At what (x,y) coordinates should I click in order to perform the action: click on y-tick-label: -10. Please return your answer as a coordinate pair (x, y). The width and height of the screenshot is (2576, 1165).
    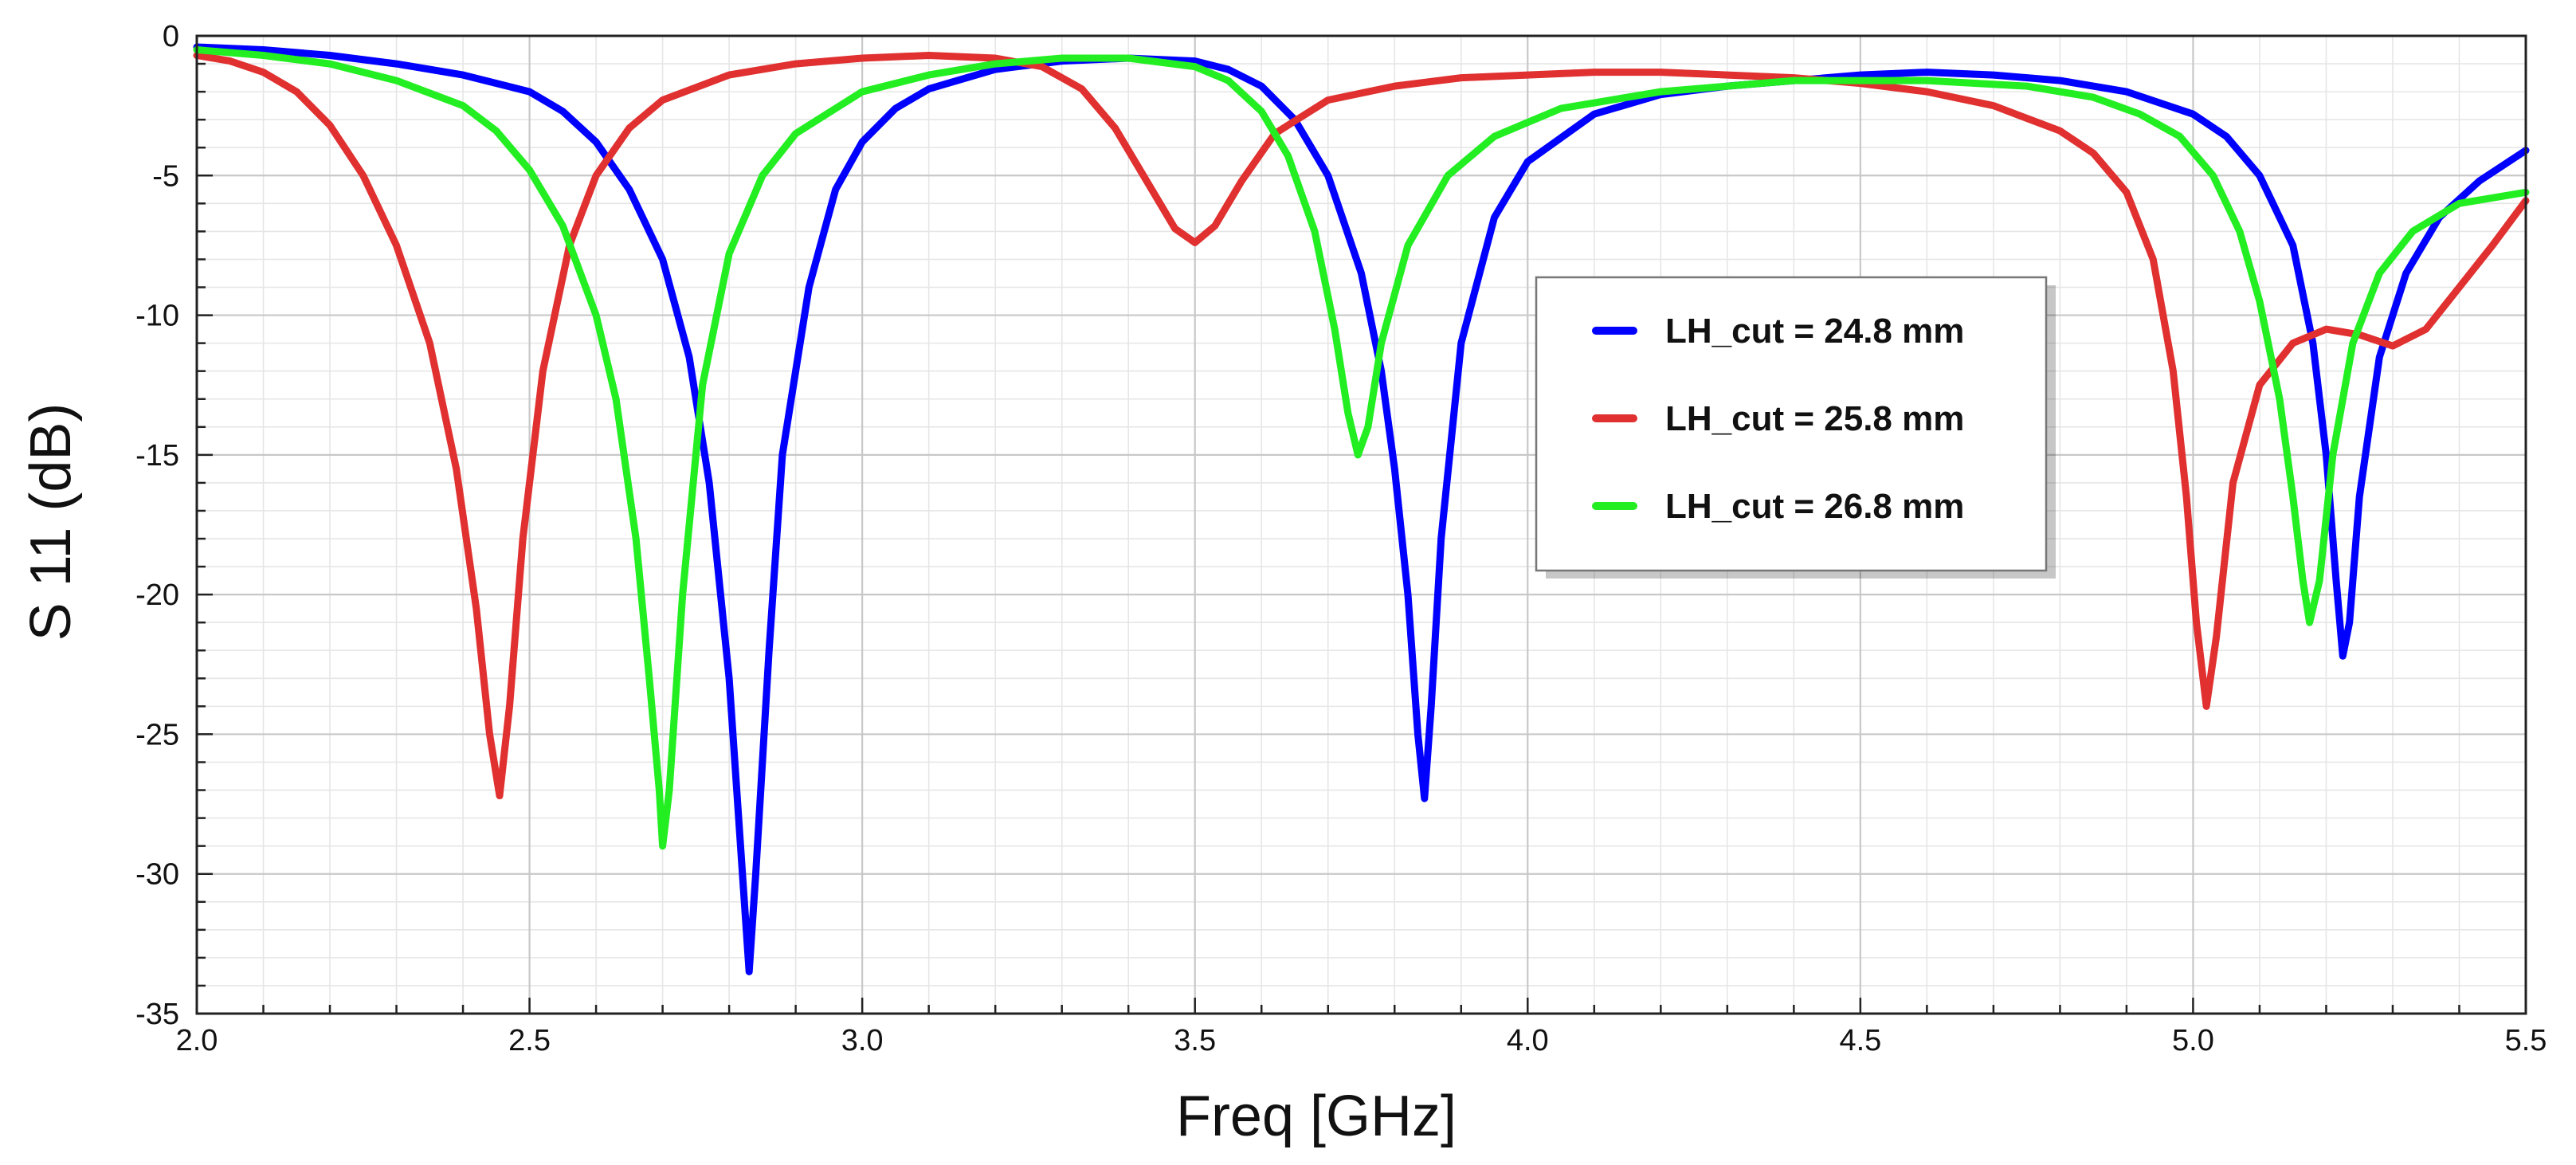
    Looking at the image, I should click on (157, 316).